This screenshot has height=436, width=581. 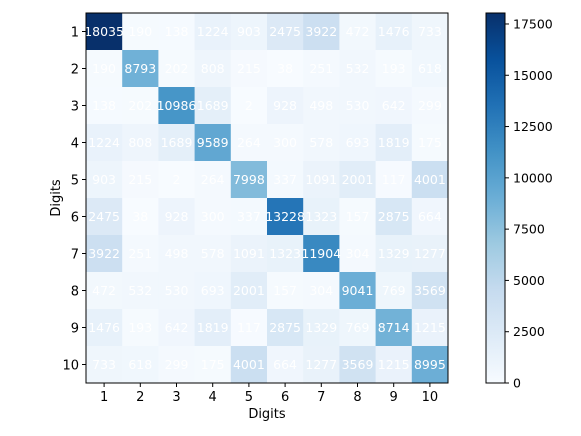 What do you see at coordinates (104, 142) in the screenshot?
I see `cell-value-label: 1224` at bounding box center [104, 142].